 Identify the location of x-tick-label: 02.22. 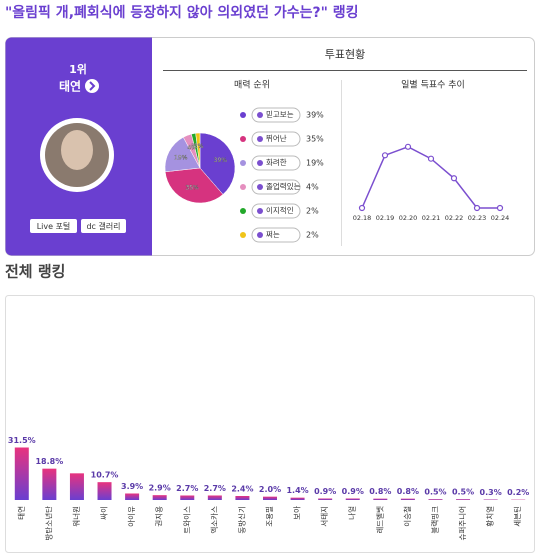
(454, 218).